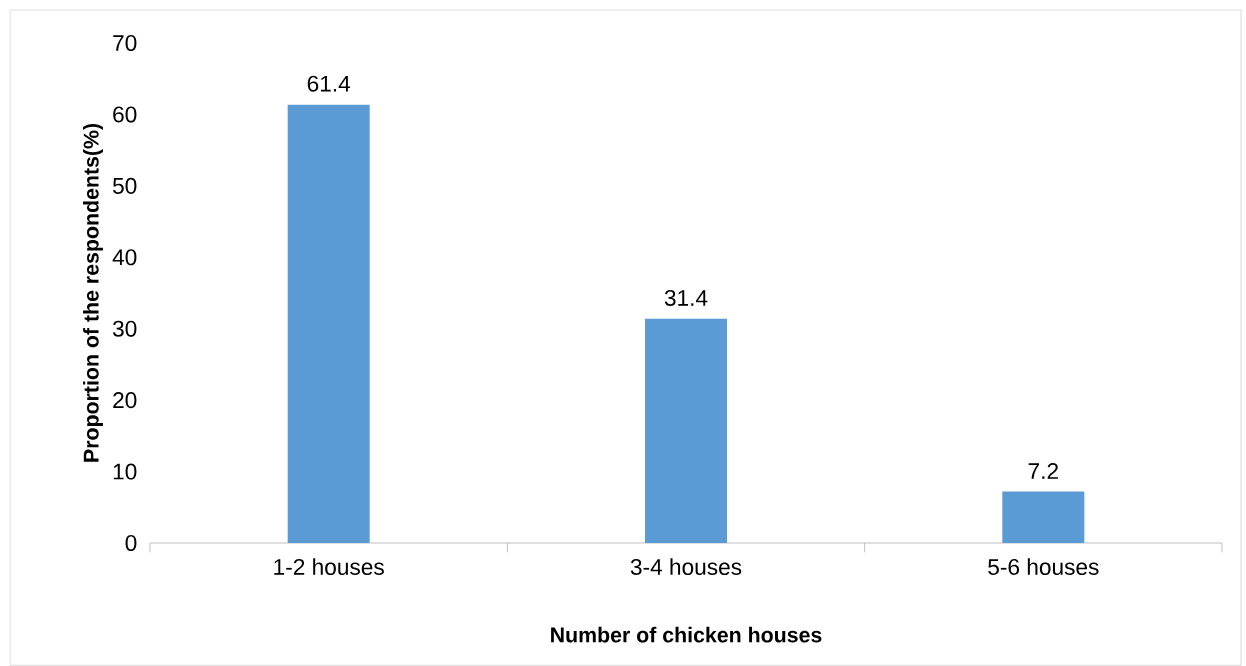 Image resolution: width=1246 pixels, height=666 pixels. What do you see at coordinates (124, 185) in the screenshot?
I see `y-tick-label: 50` at bounding box center [124, 185].